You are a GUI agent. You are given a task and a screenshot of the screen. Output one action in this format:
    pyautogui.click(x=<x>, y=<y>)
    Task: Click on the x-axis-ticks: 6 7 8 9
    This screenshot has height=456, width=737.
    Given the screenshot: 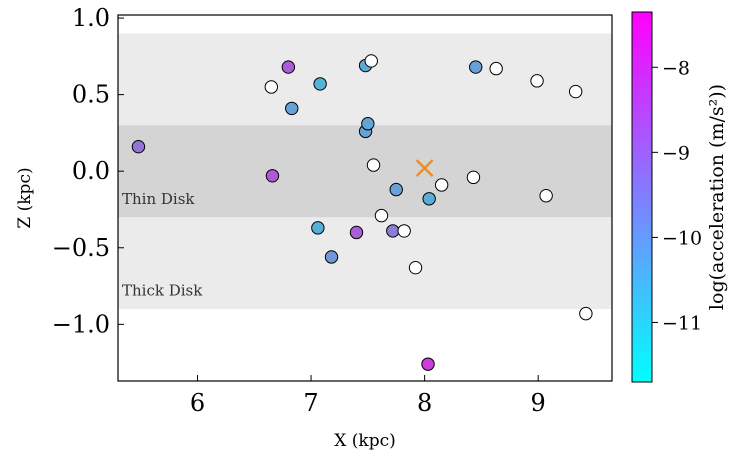 What is the action you would take?
    pyautogui.click(x=368, y=396)
    